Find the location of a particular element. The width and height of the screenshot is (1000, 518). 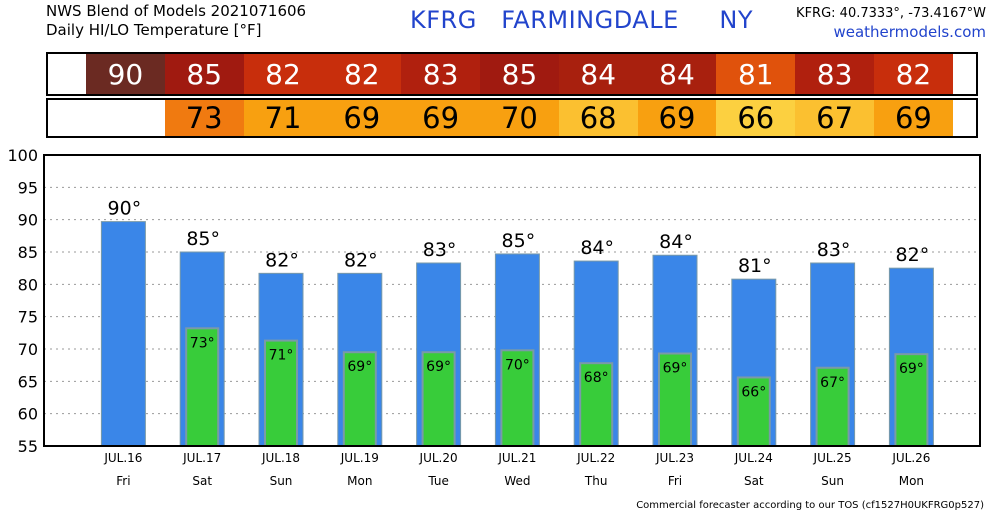

y-tick-label: 95 is located at coordinates (28, 187).